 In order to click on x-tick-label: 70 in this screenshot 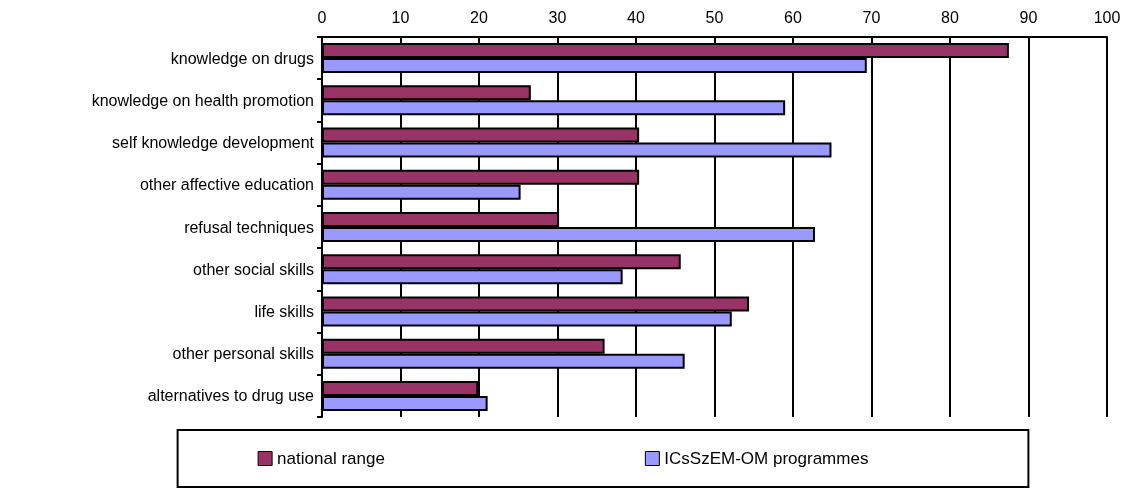, I will do `click(871, 17)`.